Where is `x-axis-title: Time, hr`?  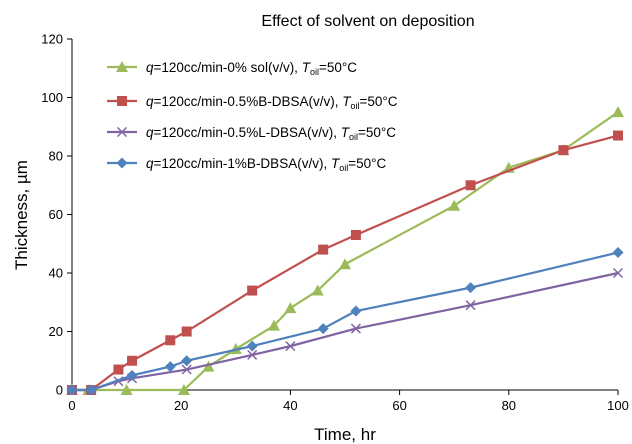 x-axis-title: Time, hr is located at coordinates (345, 434).